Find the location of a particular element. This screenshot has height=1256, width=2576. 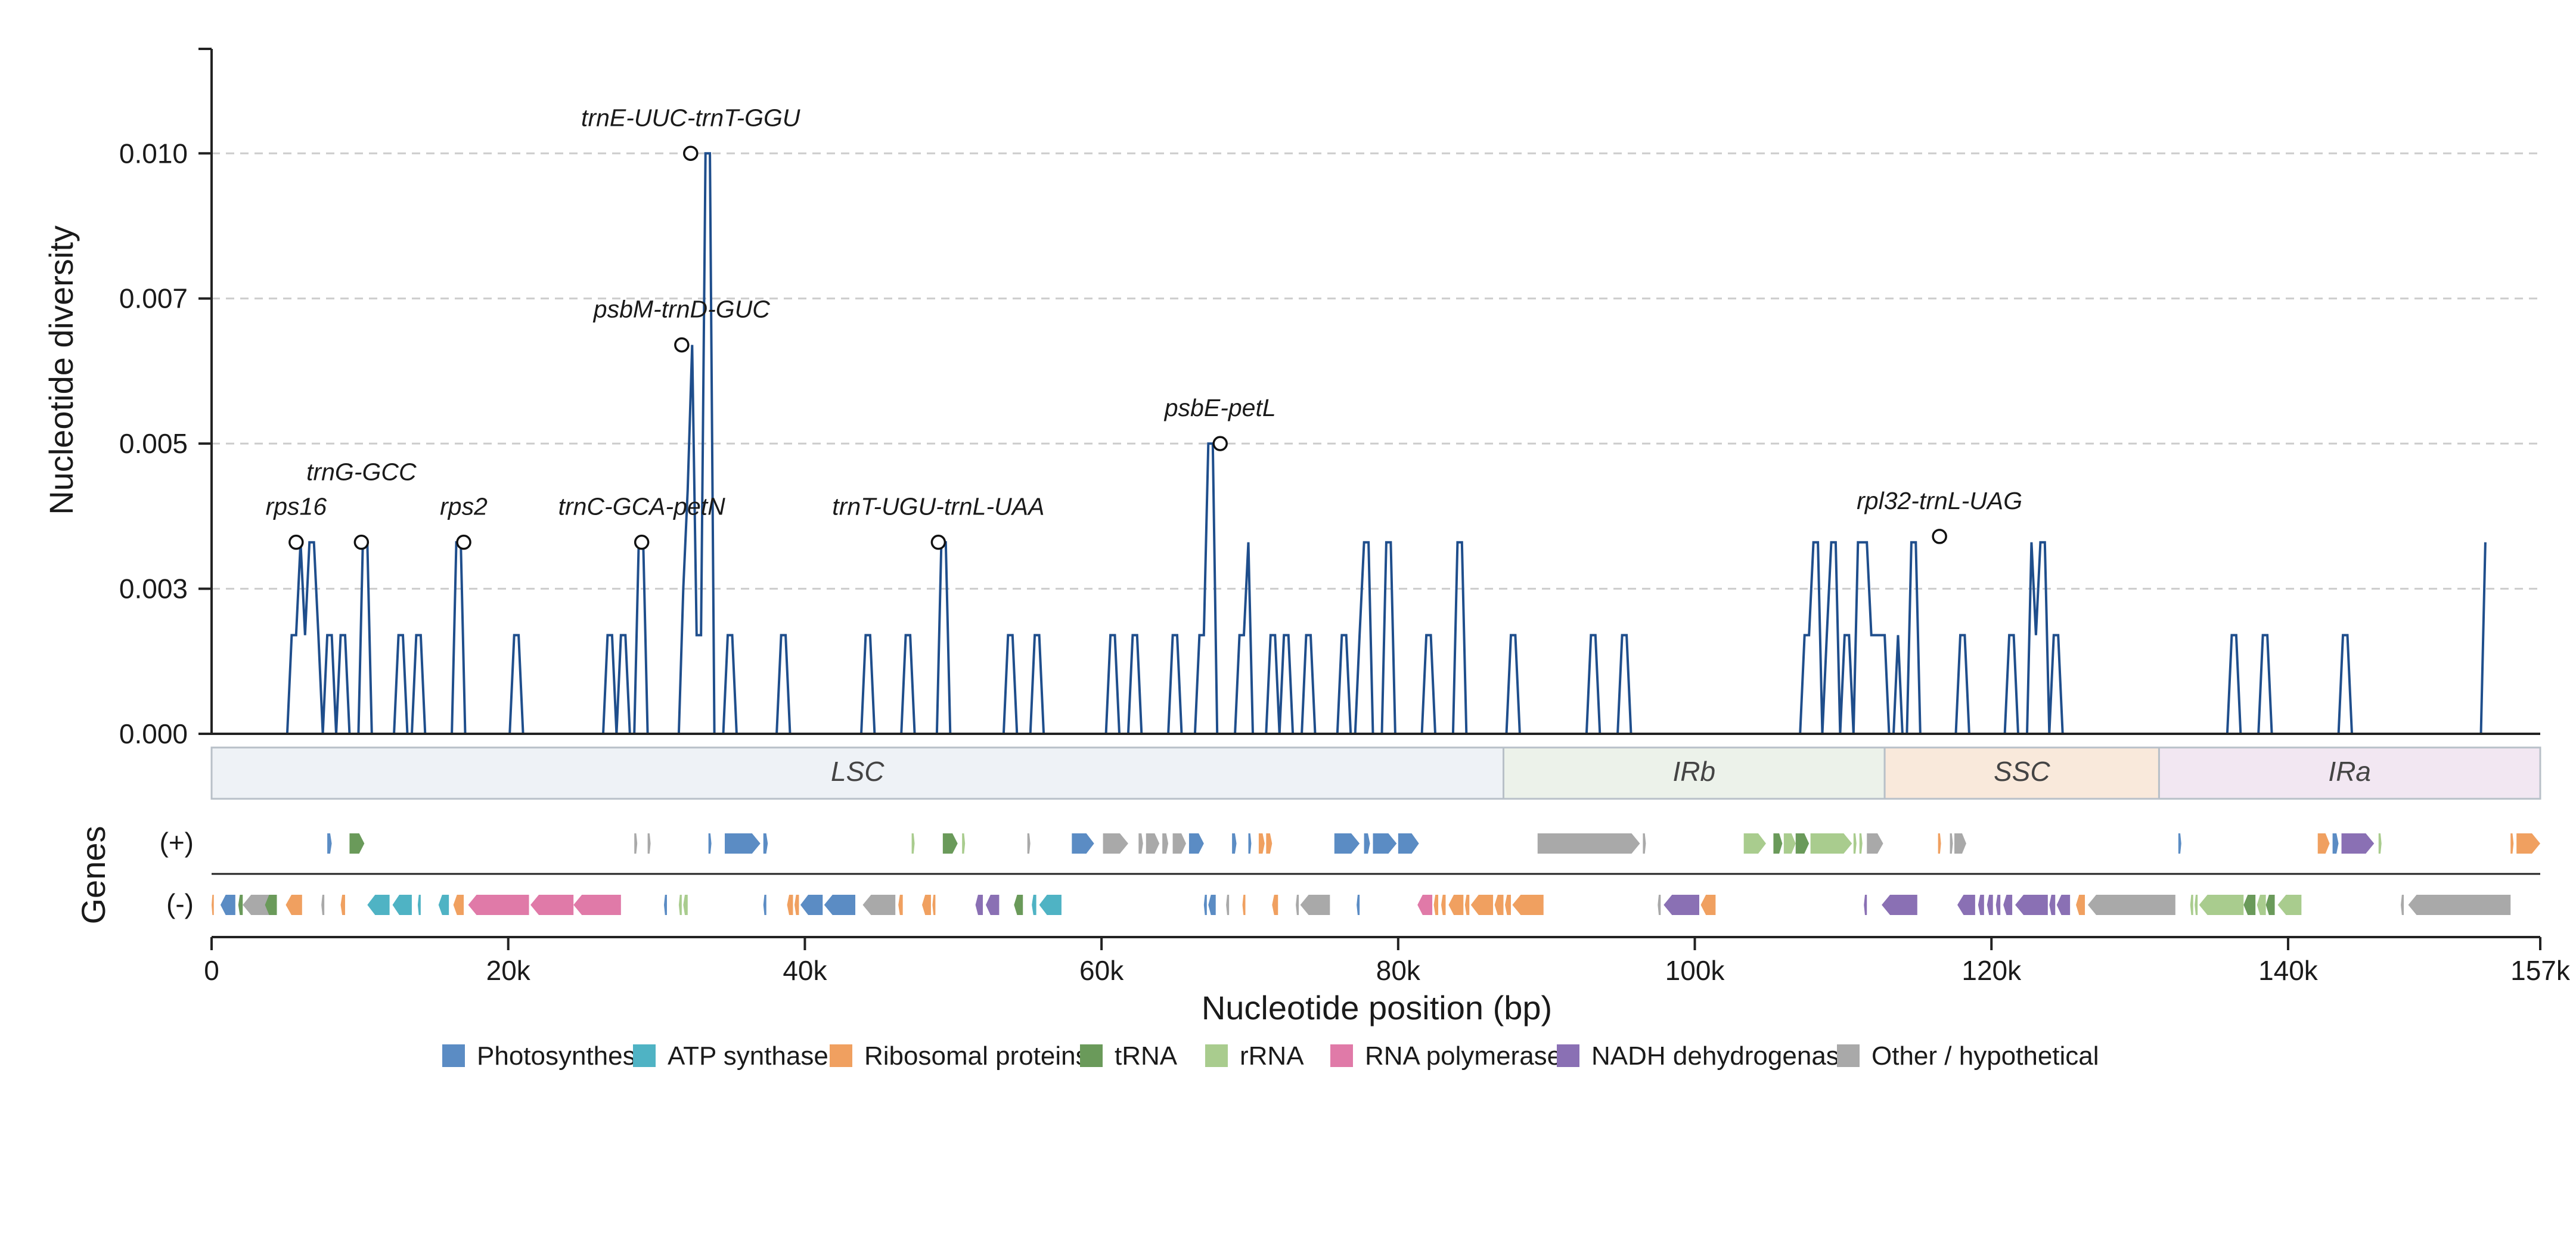

y-axis-title: Nucleotide diversity is located at coordinates (61, 370).